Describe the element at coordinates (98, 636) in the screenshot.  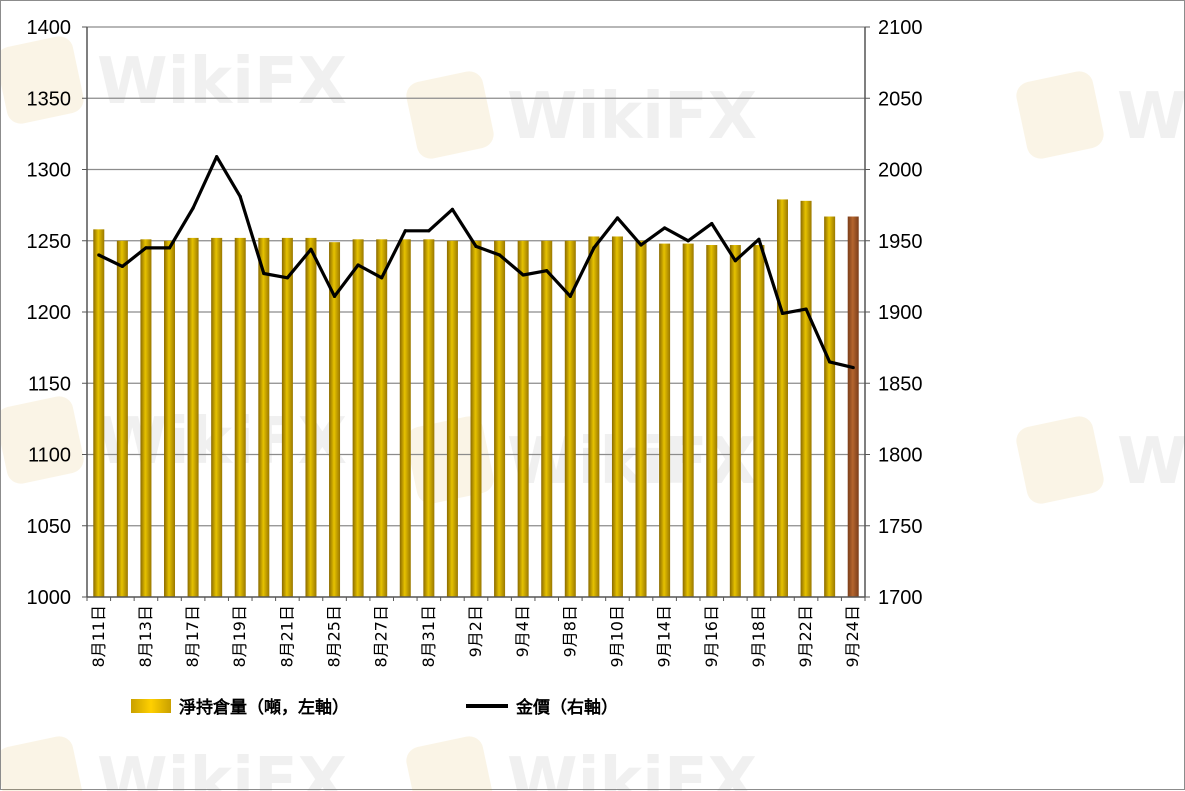
I see `x-tick-label: 8月11日` at that location.